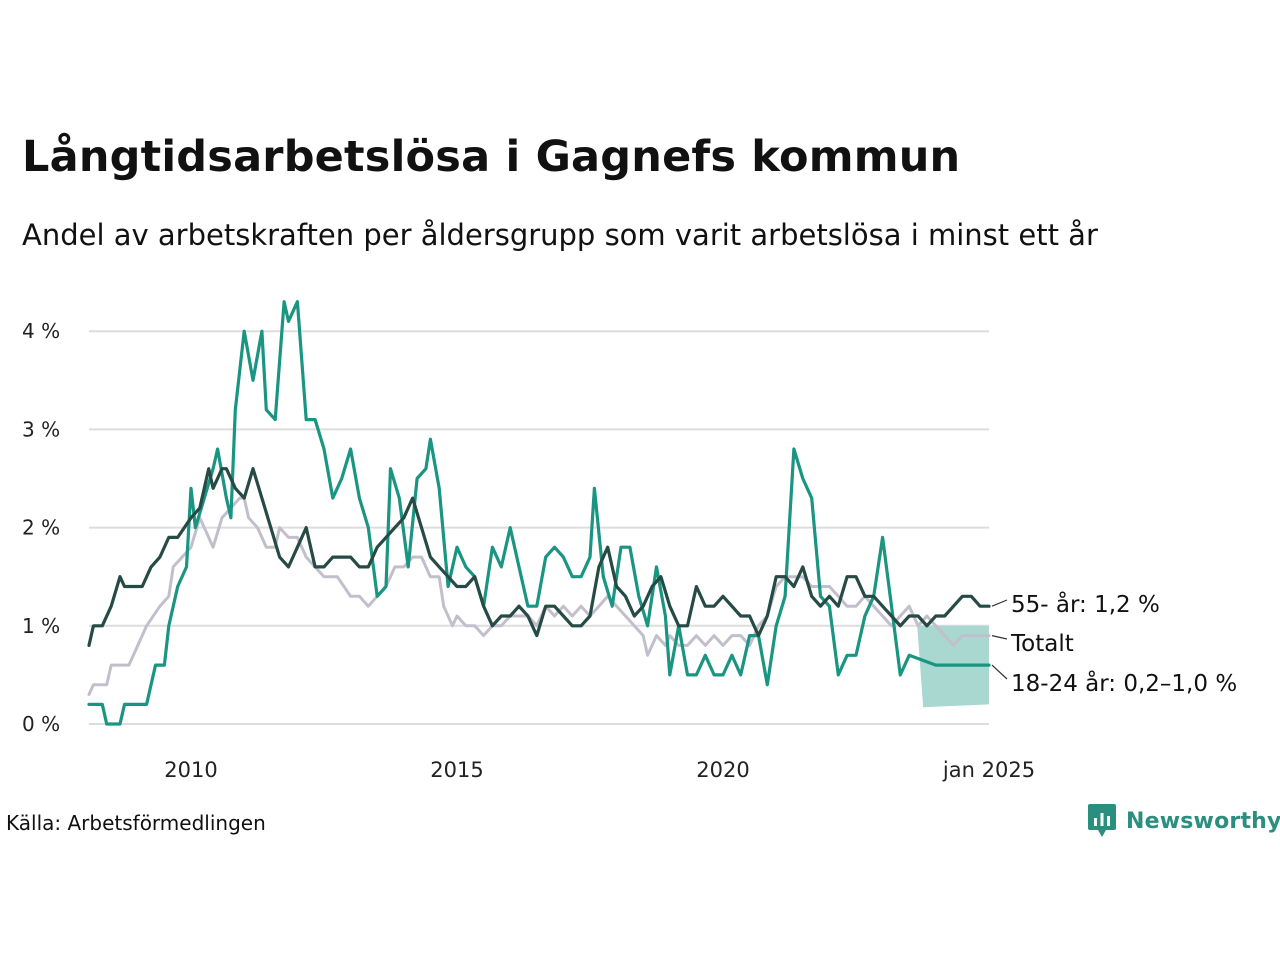 This screenshot has width=1280, height=960. Describe the element at coordinates (190, 770) in the screenshot. I see `x-tick-label: 2010` at that location.